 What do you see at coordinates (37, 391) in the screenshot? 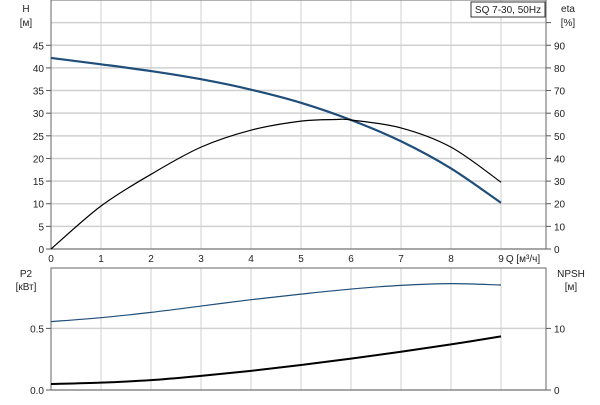
I see `left-tick-label: 0.0` at bounding box center [37, 391].